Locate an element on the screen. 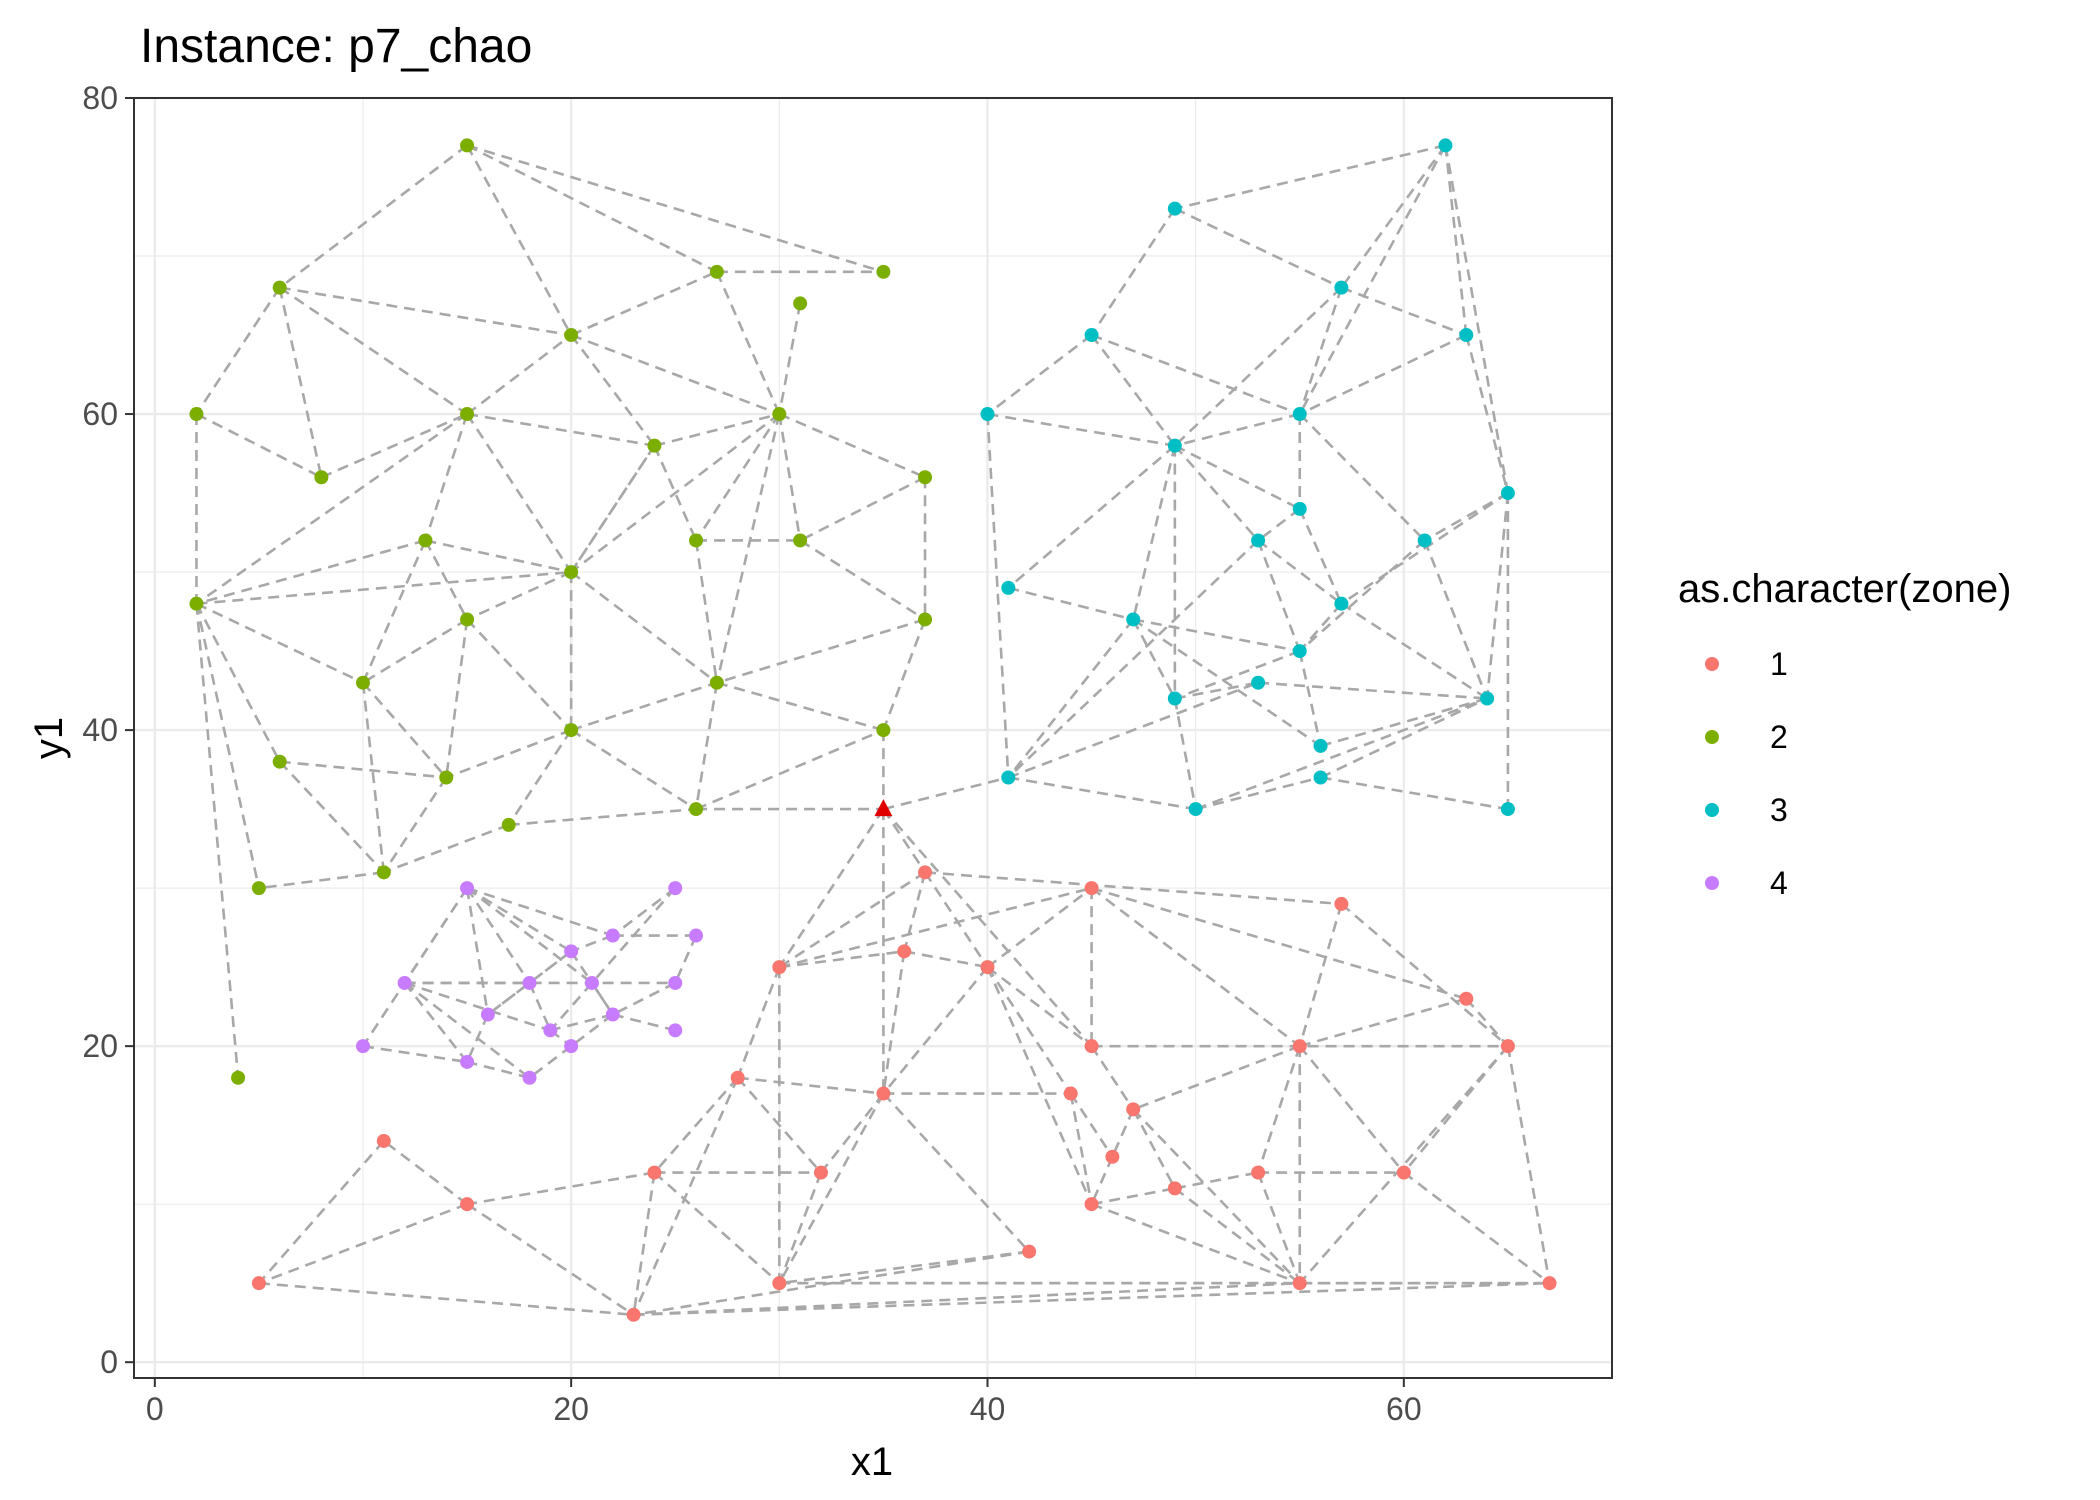 This screenshot has width=2100, height=1500. x-tick-label: 60 is located at coordinates (1404, 1409).